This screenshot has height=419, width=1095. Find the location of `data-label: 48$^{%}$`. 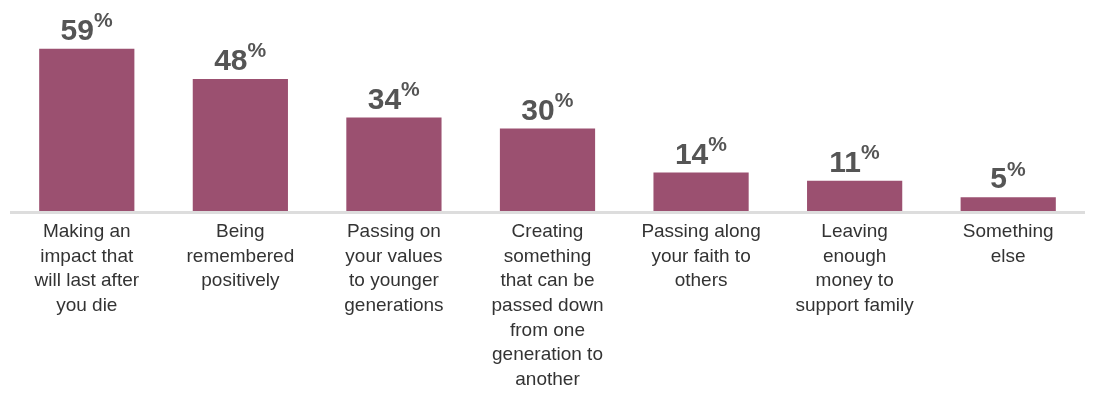

data-label: 48$^{%}$ is located at coordinates (240, 57).